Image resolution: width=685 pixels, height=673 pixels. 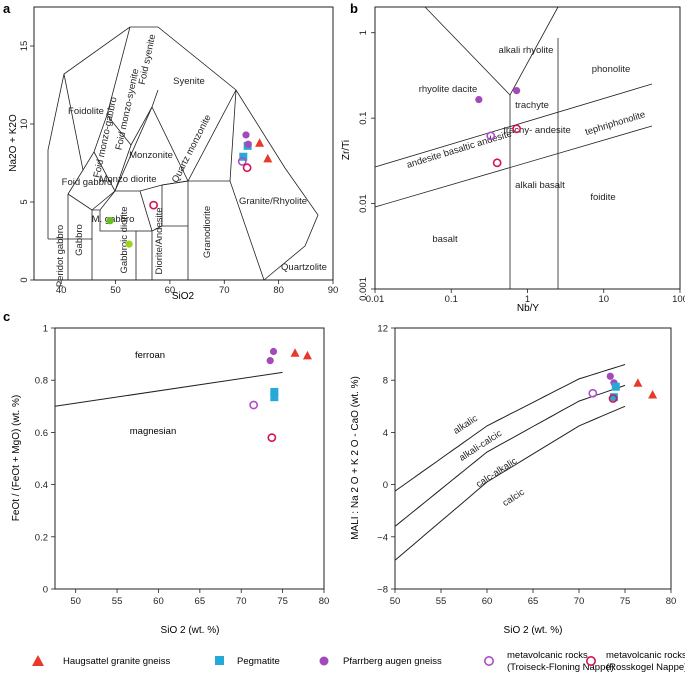 I want to click on mali-curves, so click(x=510, y=462).